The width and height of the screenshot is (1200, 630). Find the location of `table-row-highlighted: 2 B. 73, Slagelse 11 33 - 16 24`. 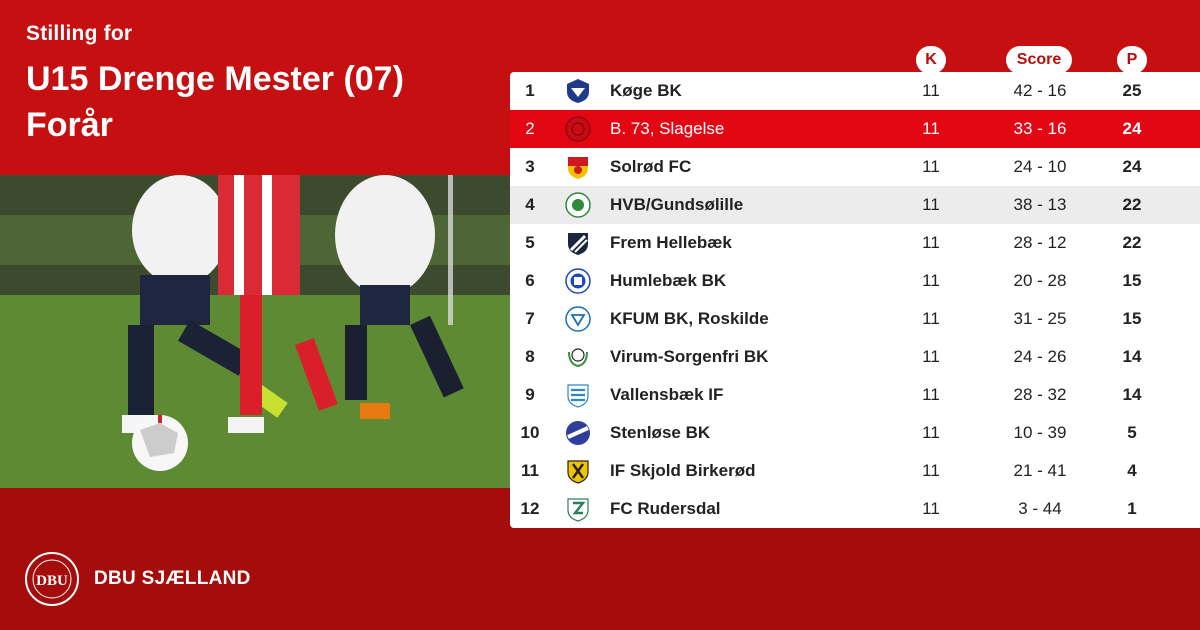

table-row-highlighted: 2 B. 73, Slagelse 11 33 - 16 24 is located at coordinates (855, 129).